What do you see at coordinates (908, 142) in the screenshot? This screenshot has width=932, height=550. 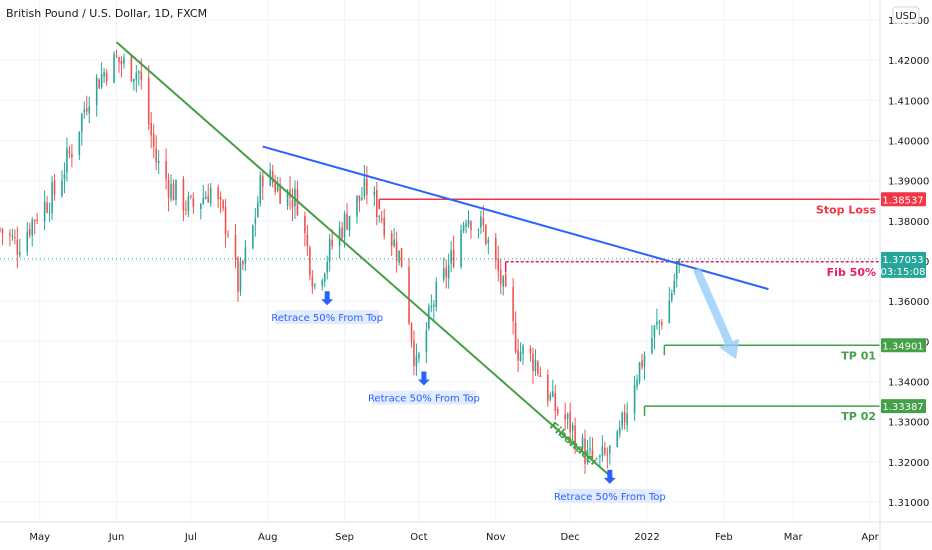 I see `y-tick-label: 1.40000` at bounding box center [908, 142].